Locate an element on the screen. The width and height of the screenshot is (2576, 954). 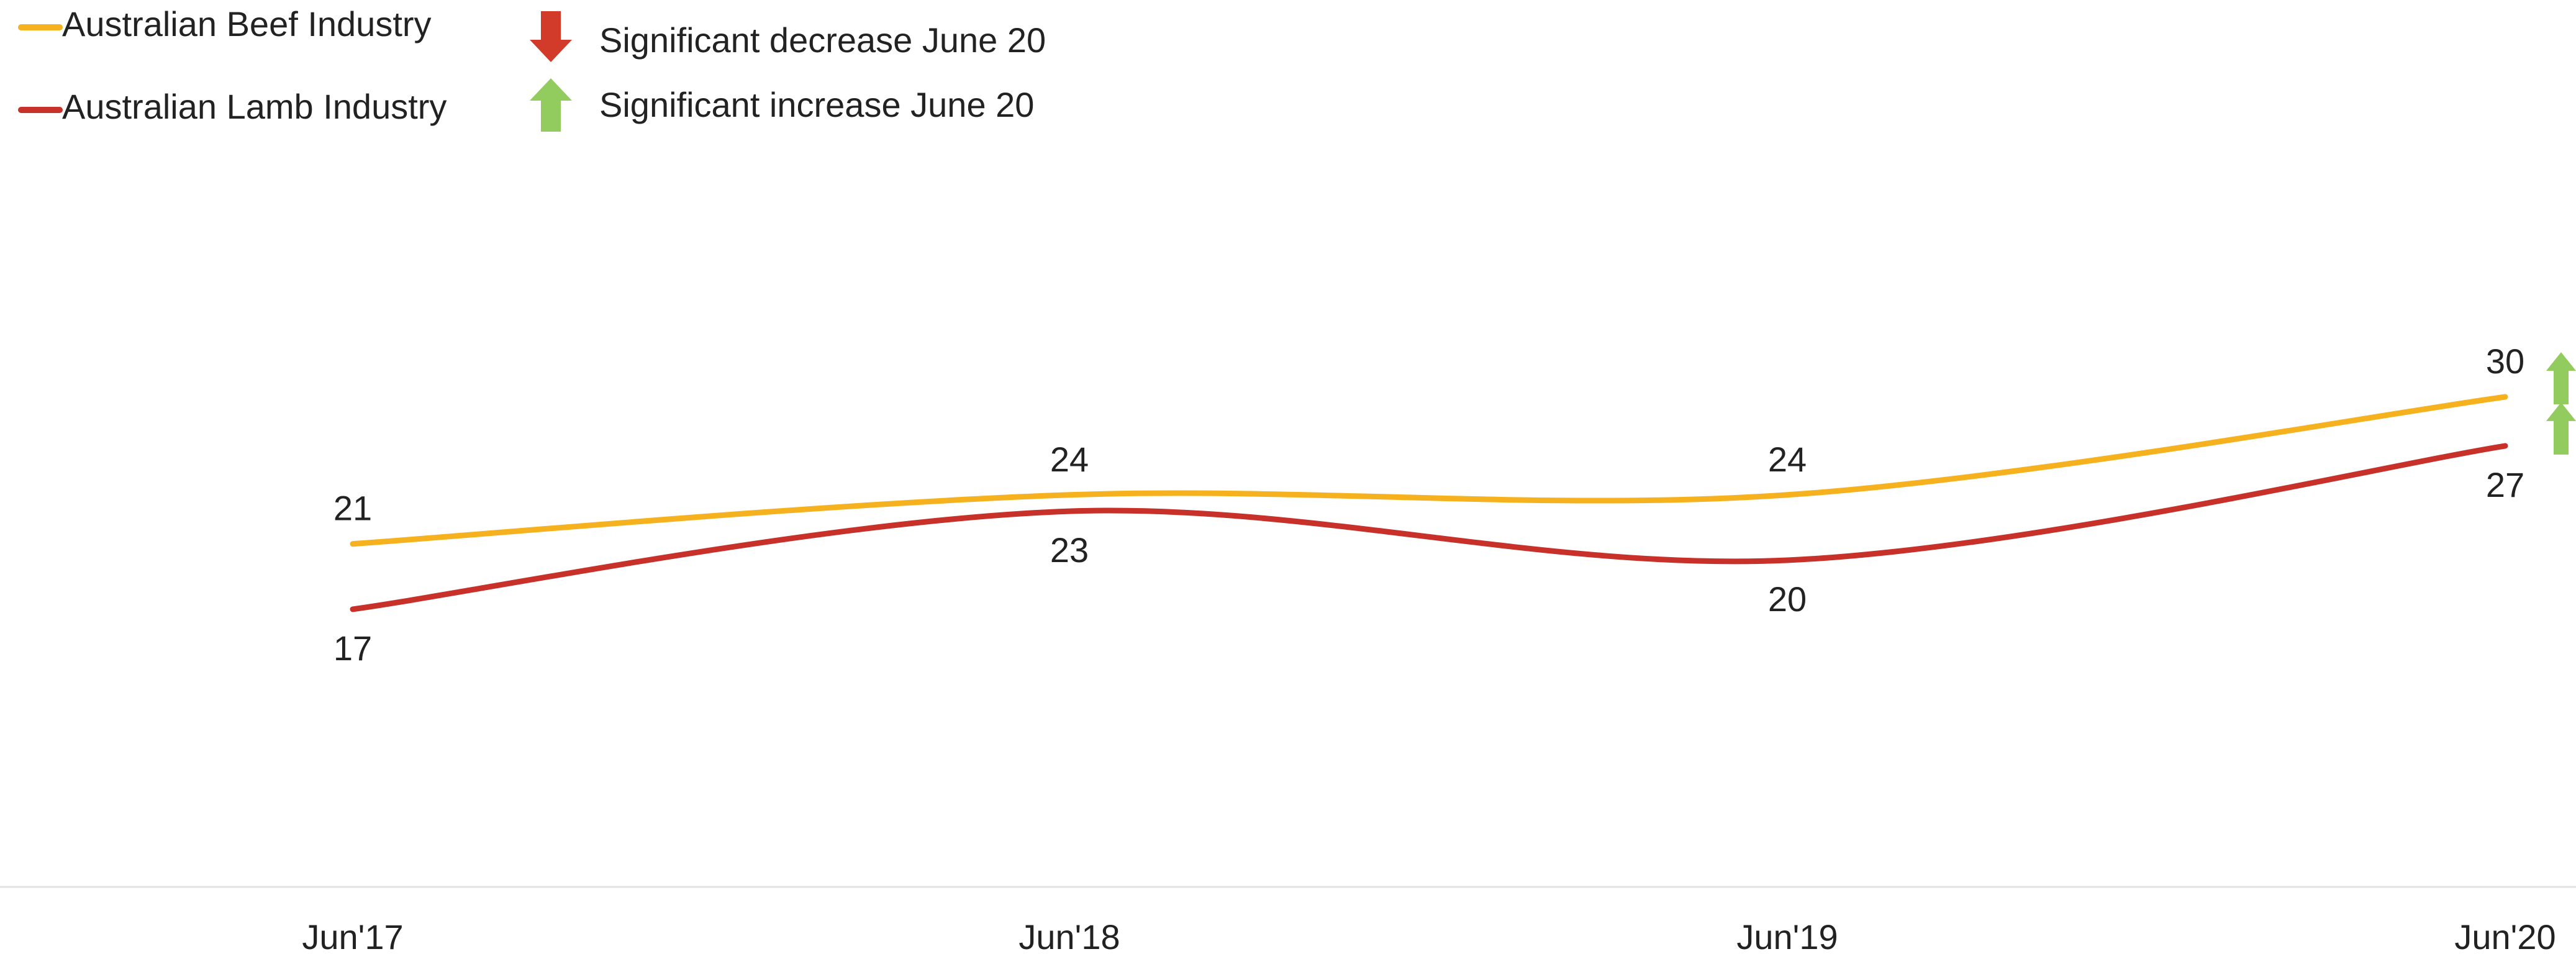
series-line-lamb is located at coordinates (1429, 527).